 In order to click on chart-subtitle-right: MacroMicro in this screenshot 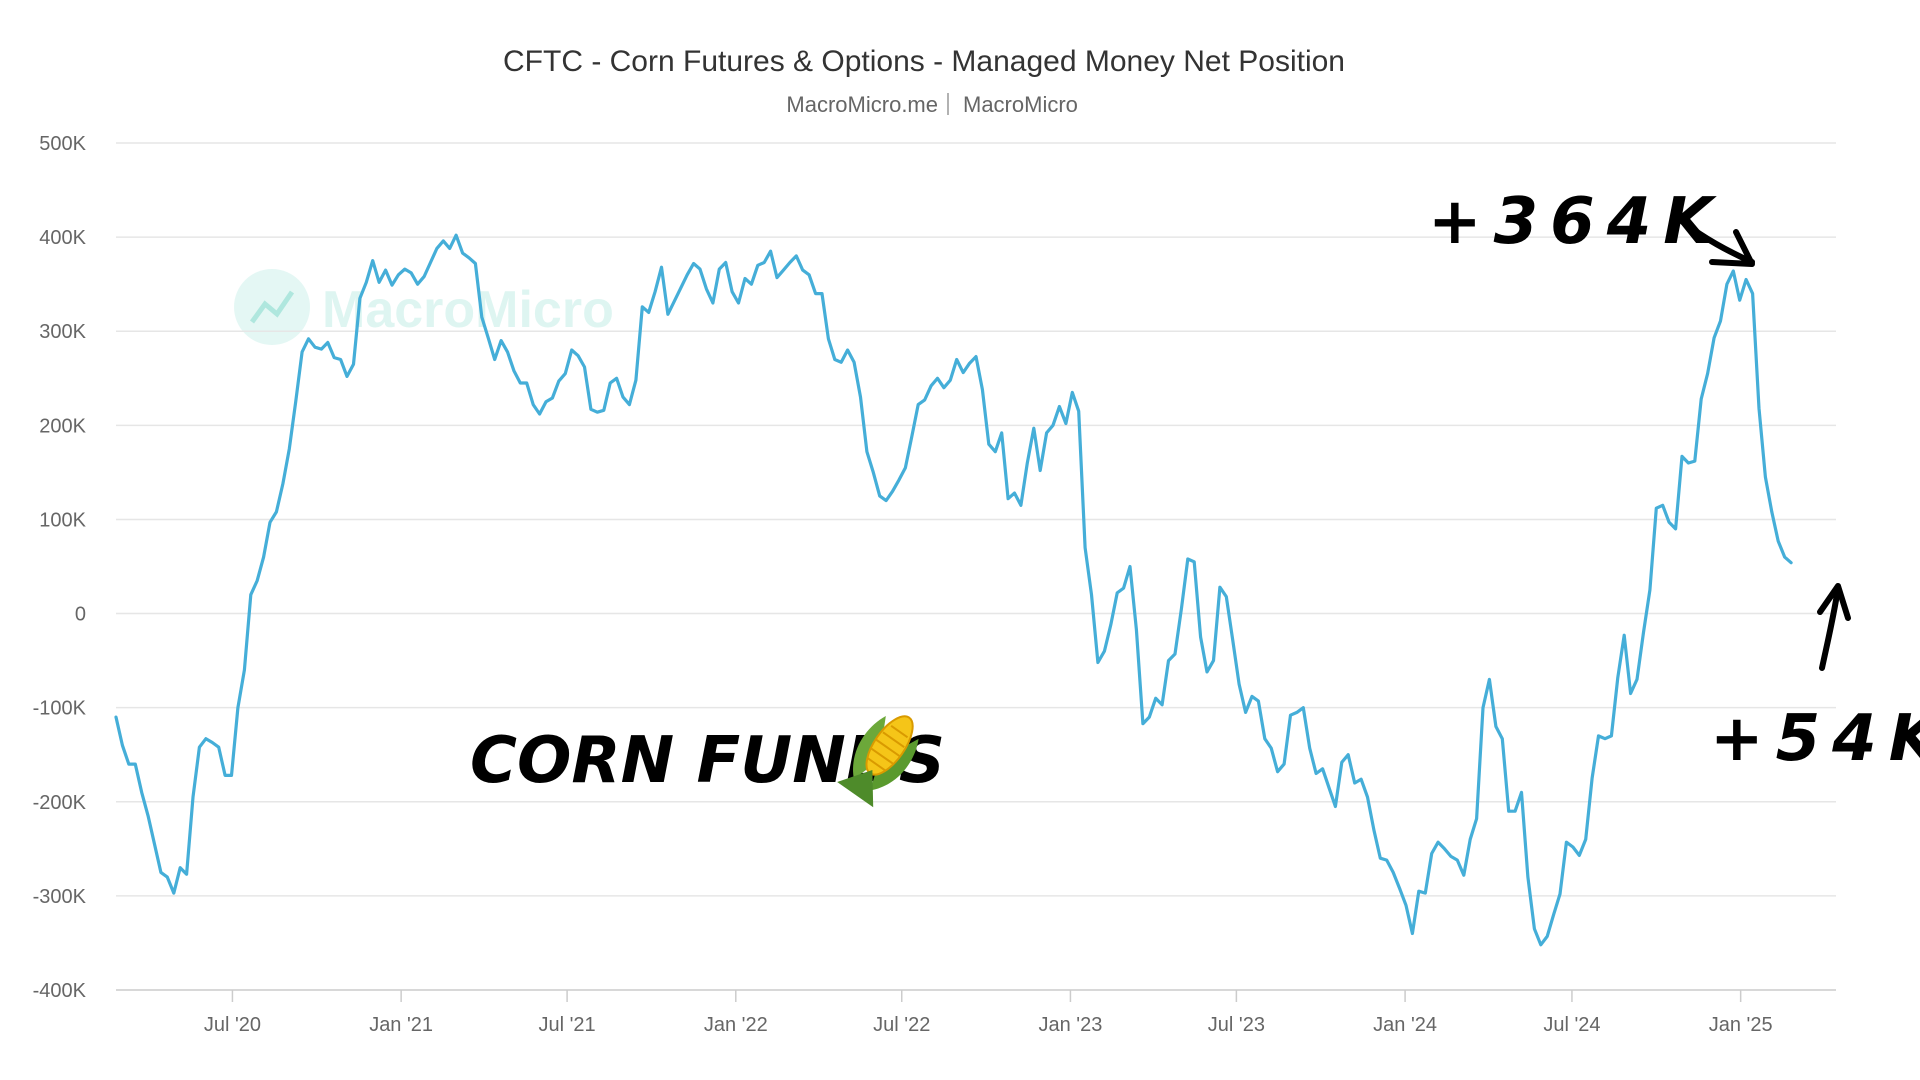, I will do `click(1020, 104)`.